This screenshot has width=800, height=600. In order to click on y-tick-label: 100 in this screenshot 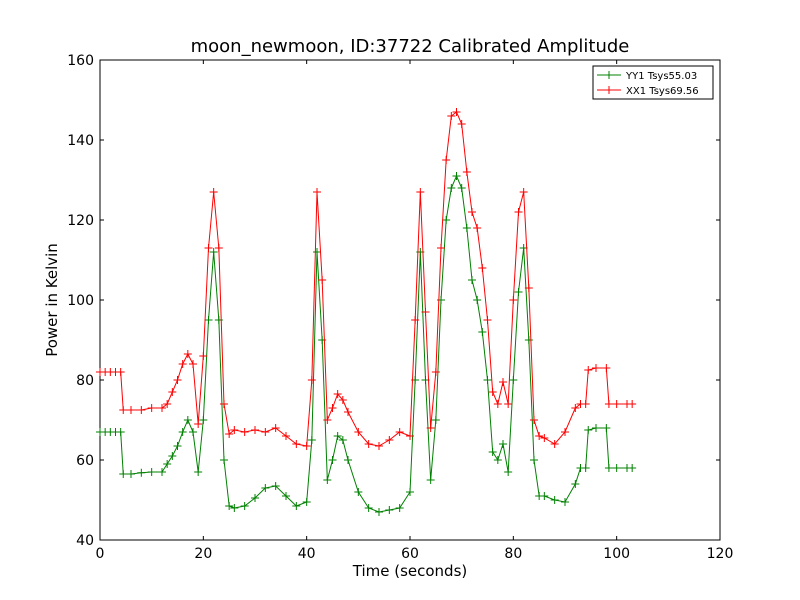, I will do `click(80, 301)`.